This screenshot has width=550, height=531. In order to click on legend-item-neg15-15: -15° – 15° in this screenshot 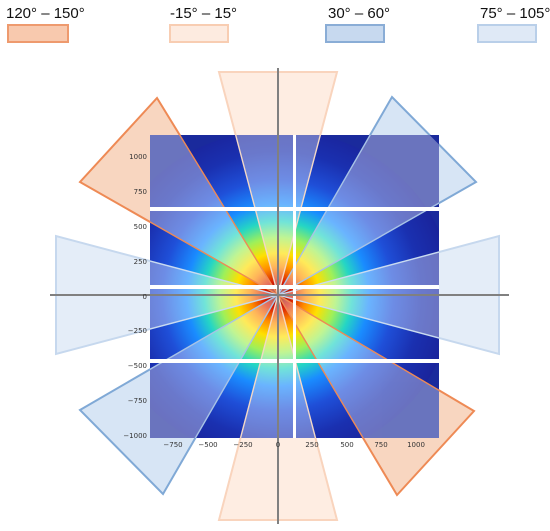, I will do `click(203, 24)`.